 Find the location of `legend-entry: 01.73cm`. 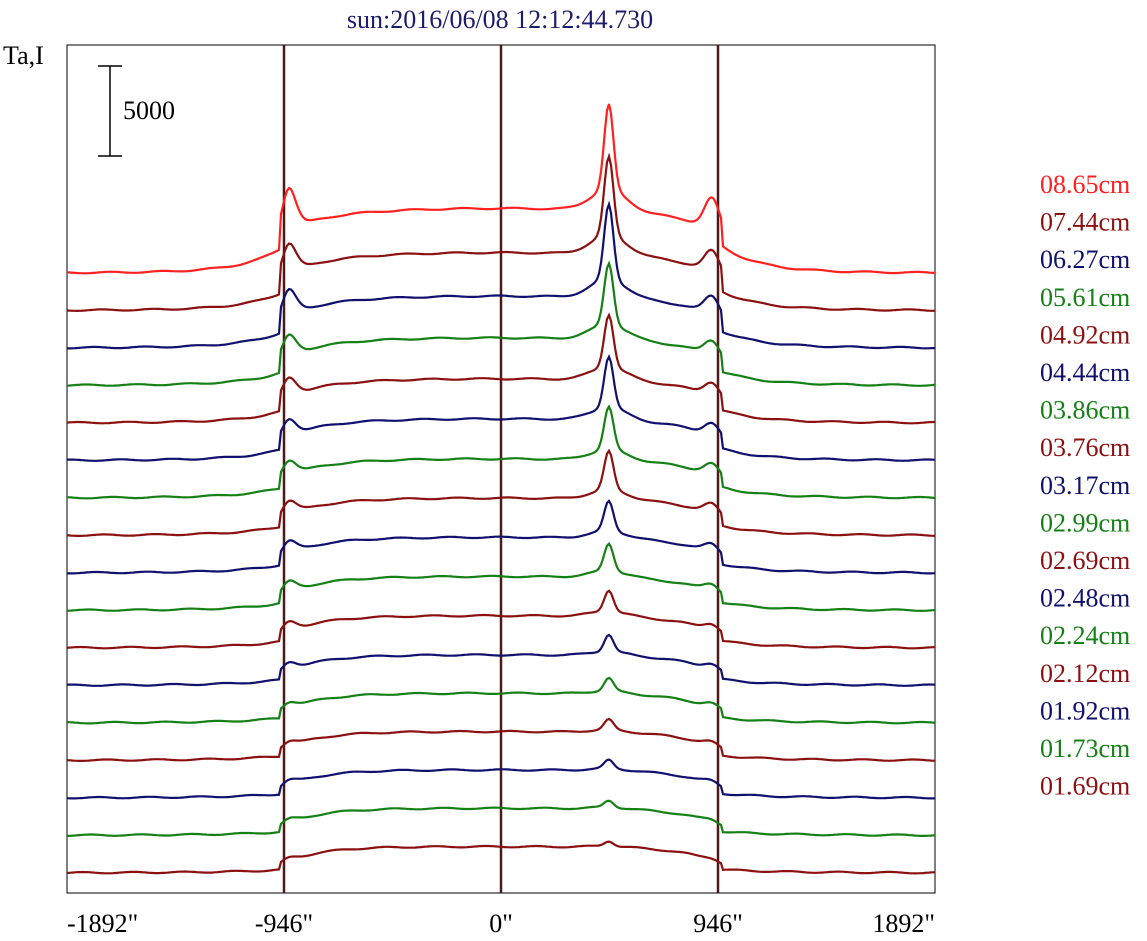

legend-entry: 01.73cm is located at coordinates (1085, 748).